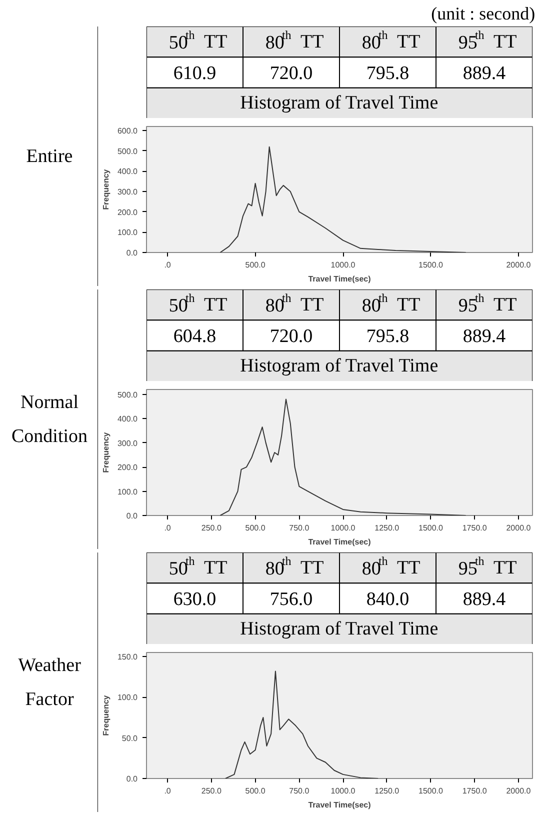 This screenshot has width=542, height=838. Describe the element at coordinates (49, 419) in the screenshot. I see `text: Normal Condition` at that location.